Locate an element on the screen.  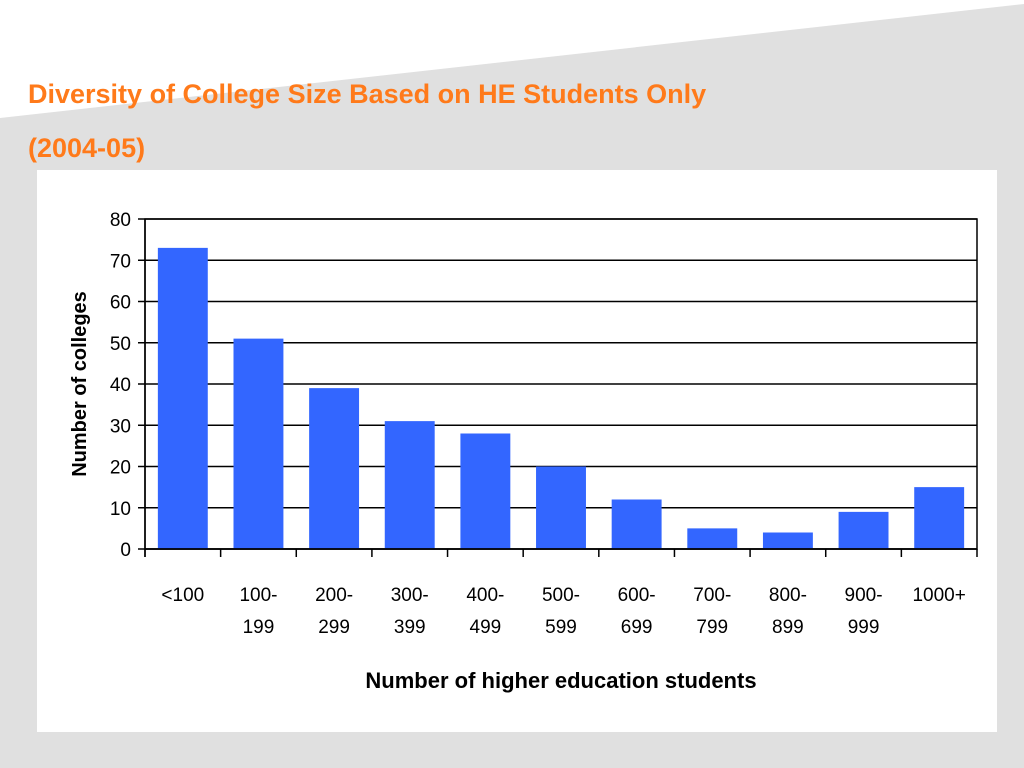
x-tick-label: 499 is located at coordinates (486, 627).